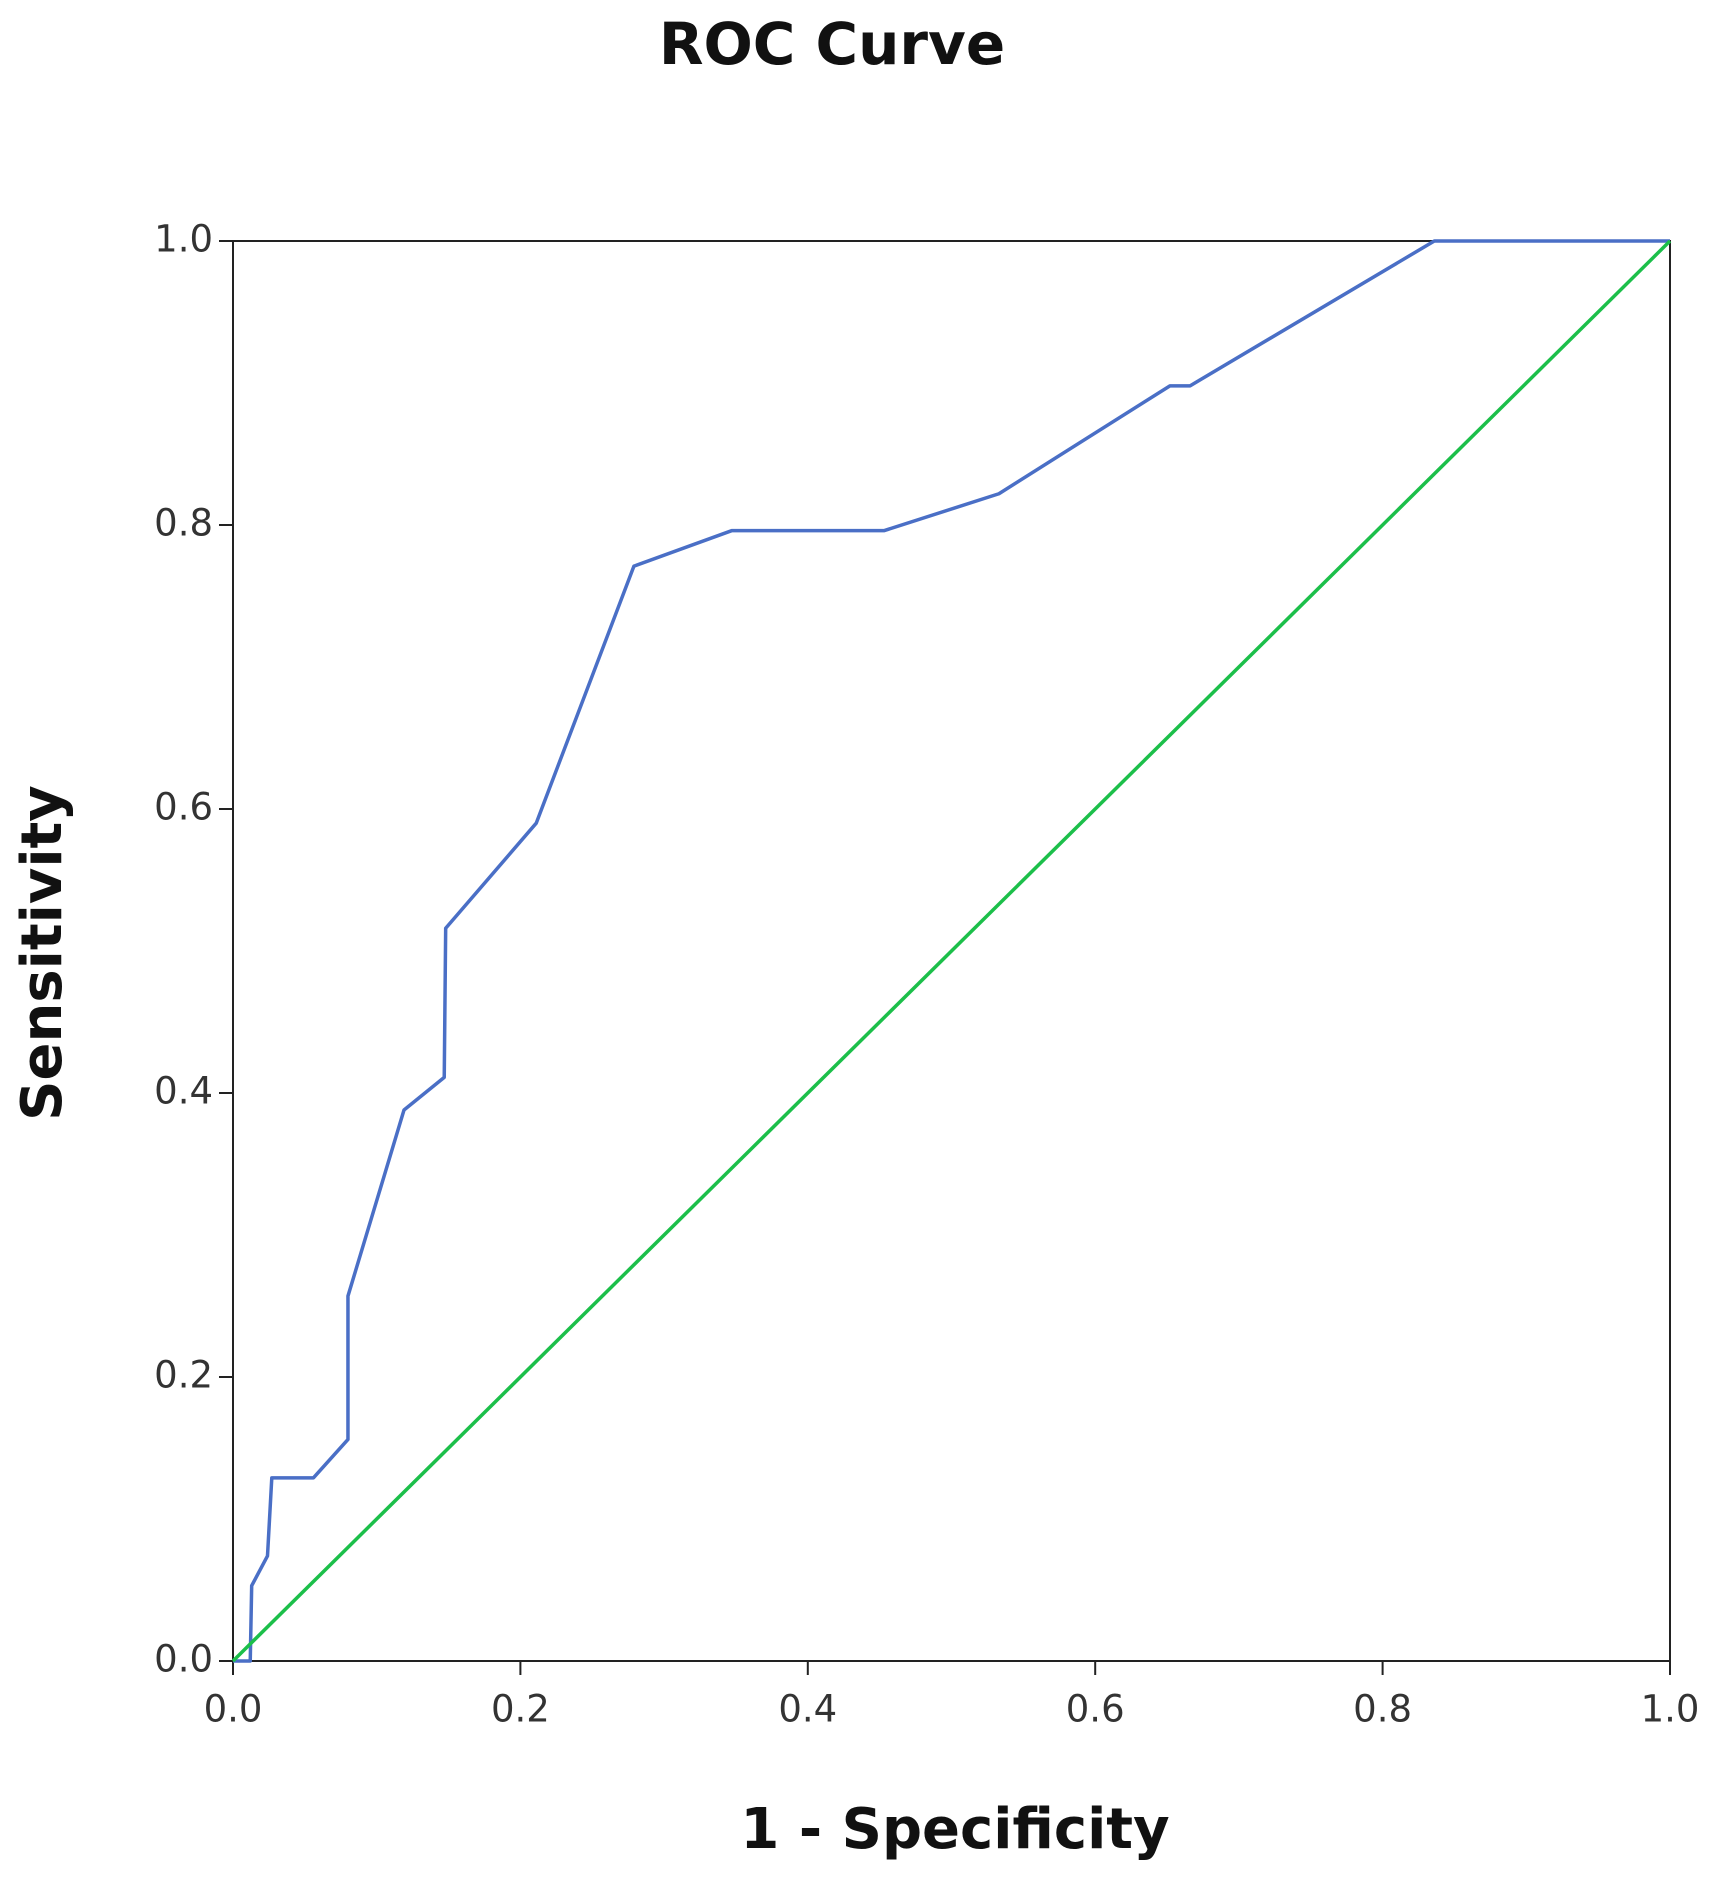  What do you see at coordinates (832, 44) in the screenshot?
I see `chart-title: ROC Curve` at bounding box center [832, 44].